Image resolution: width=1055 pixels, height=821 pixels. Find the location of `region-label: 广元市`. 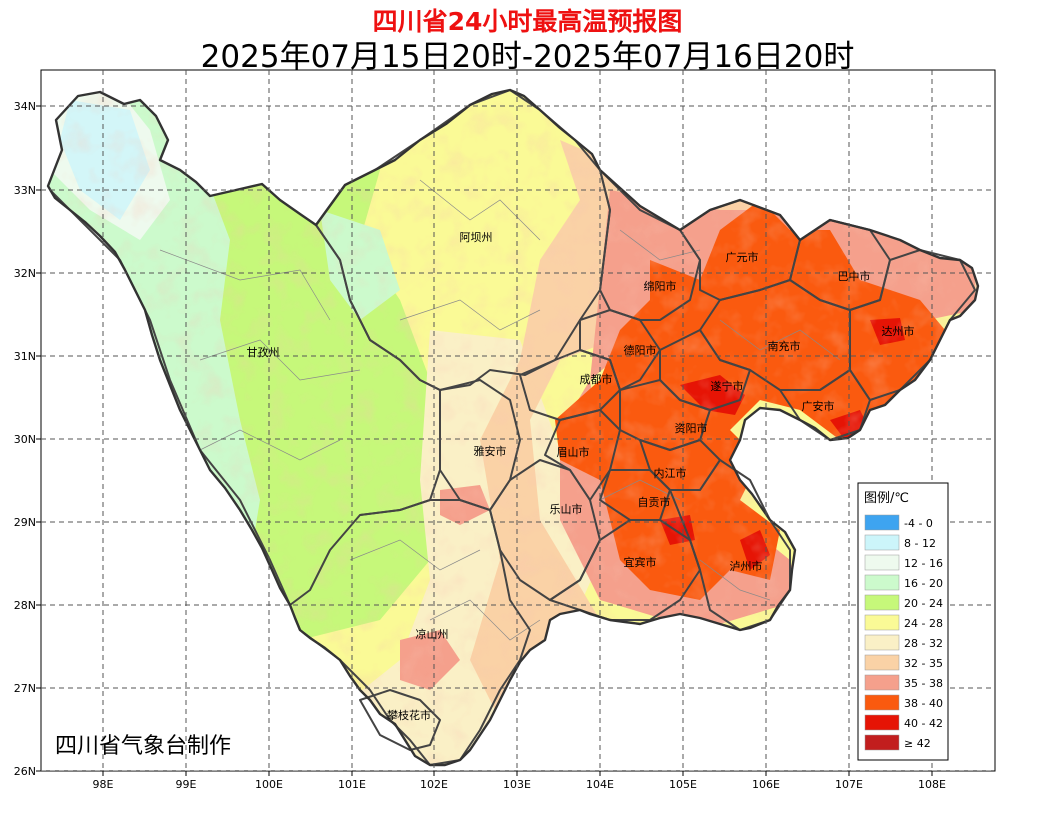

region-label: 广元市 is located at coordinates (742, 257).